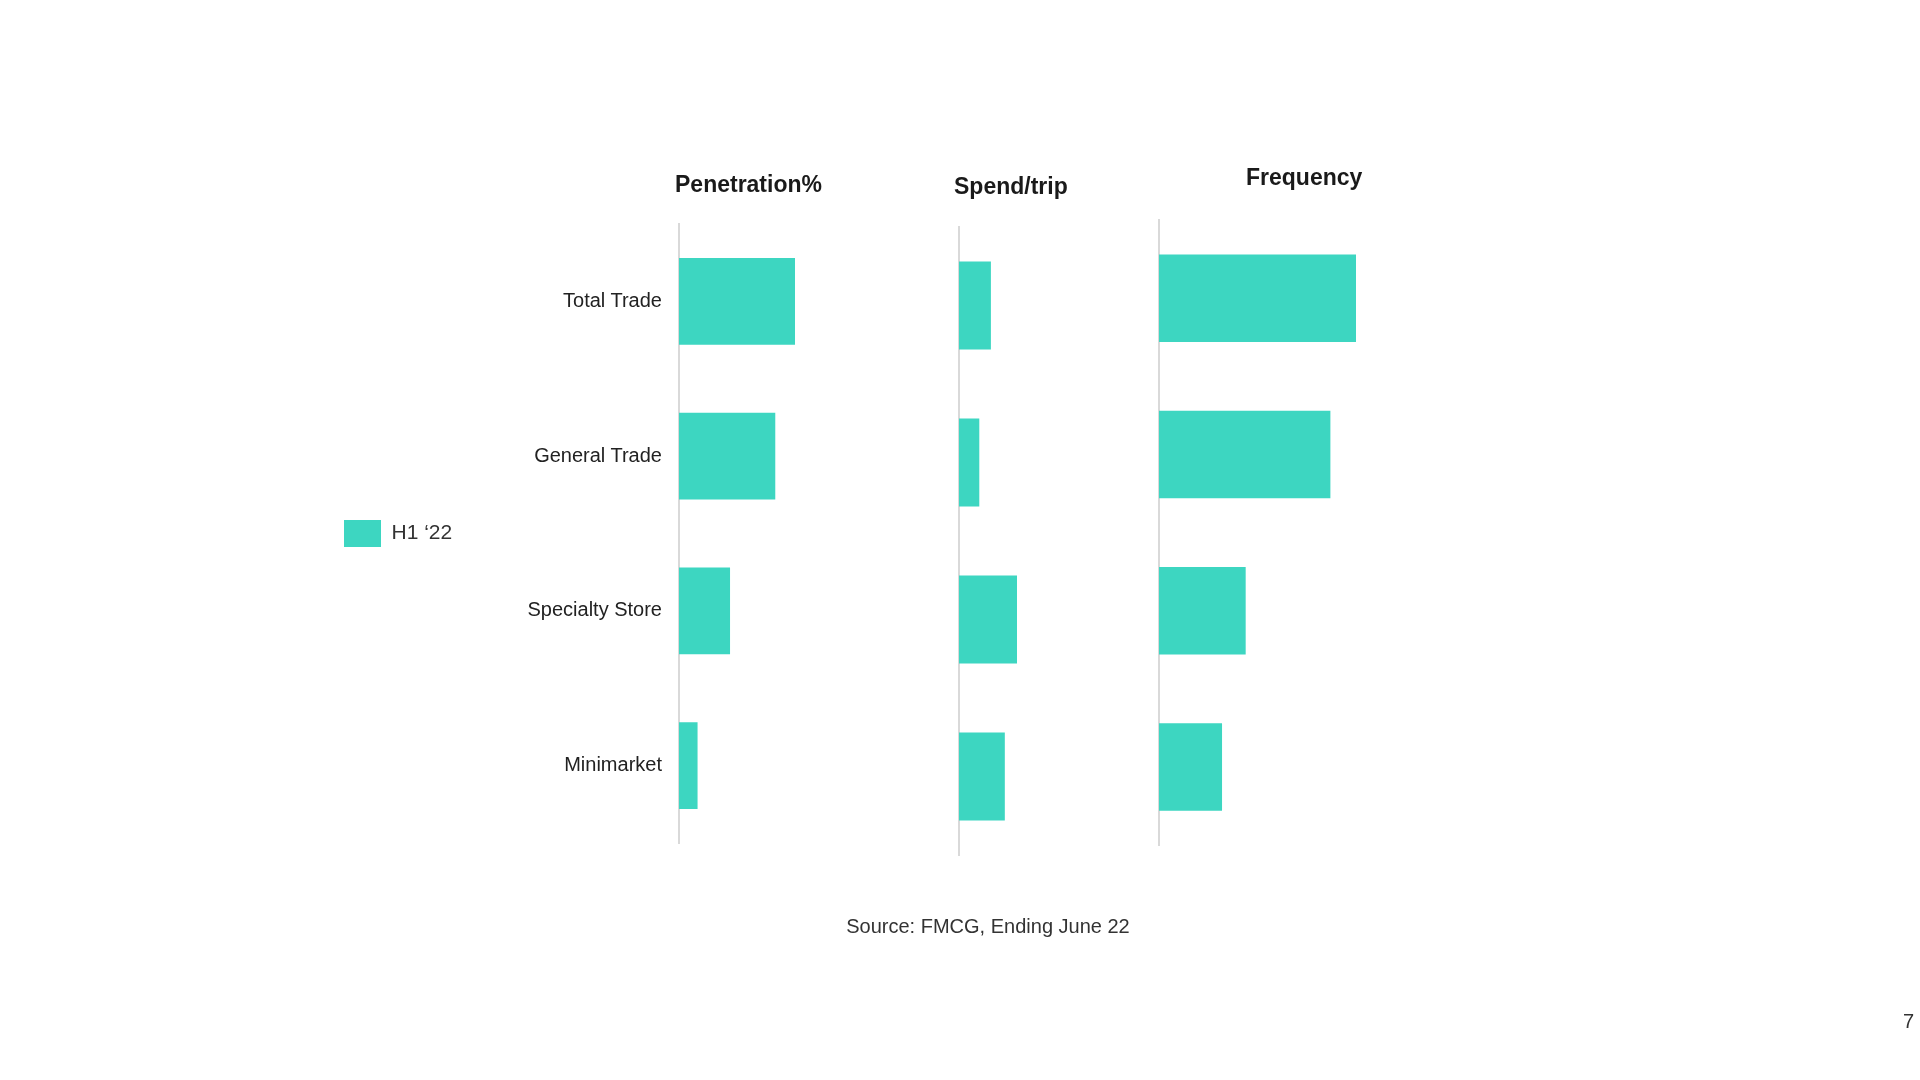 Image resolution: width=1920 pixels, height=1080 pixels. I want to click on chart-title: Penetration%, so click(748, 184).